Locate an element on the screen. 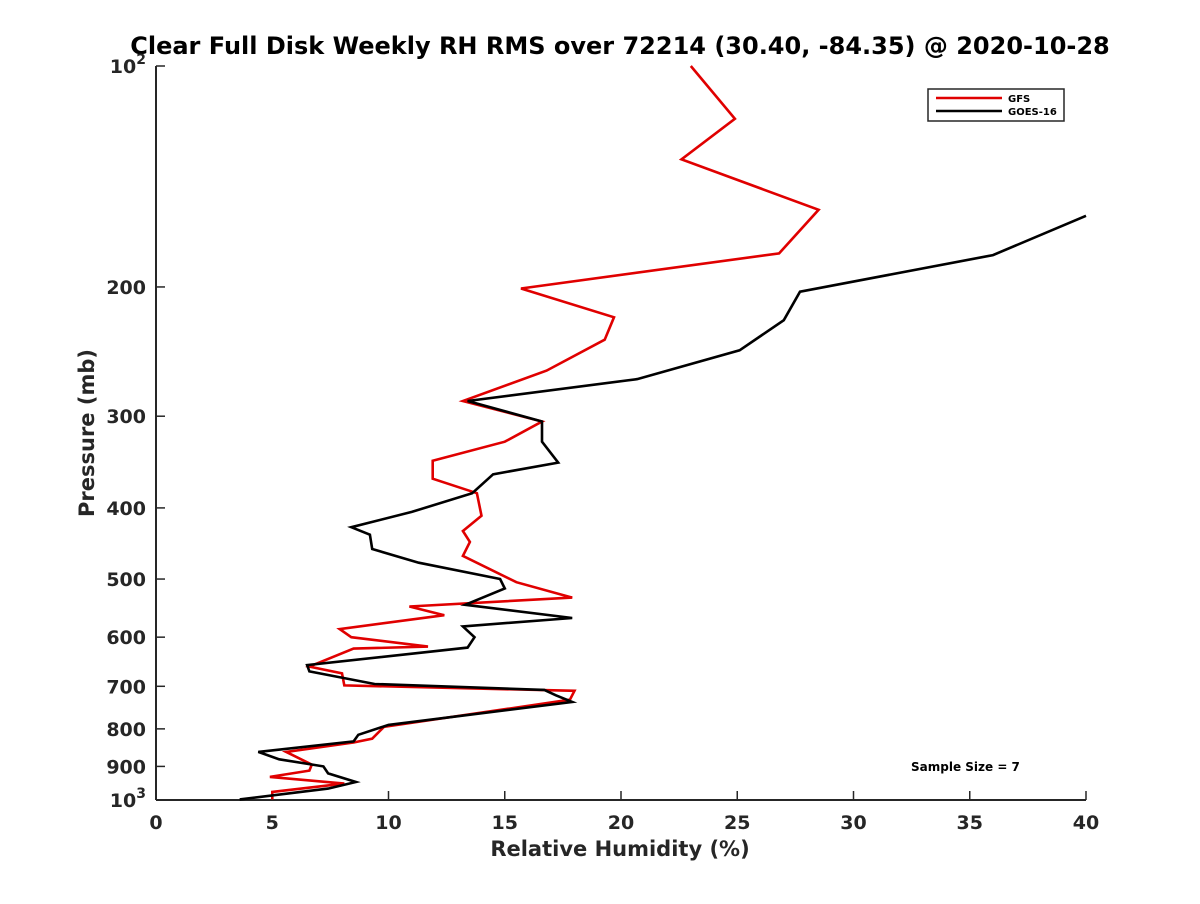 This screenshot has width=1200, height=904. legend-label-gfs: GFS is located at coordinates (1019, 99).